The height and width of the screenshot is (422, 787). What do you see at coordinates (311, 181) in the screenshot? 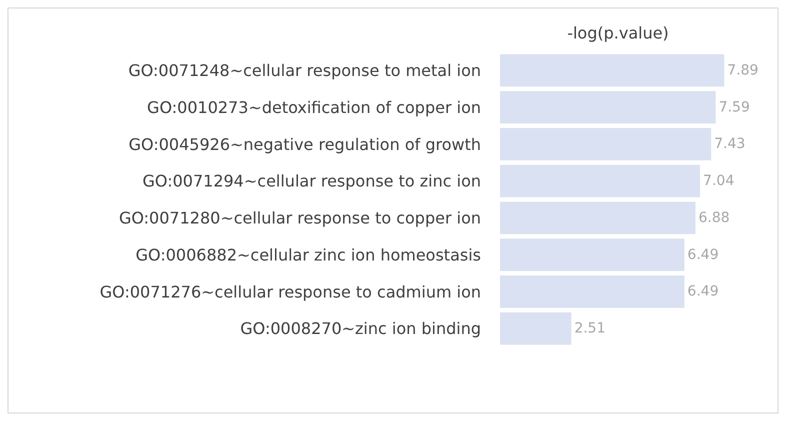
I see `y-tick-label: GO:0071294~cellular response to zinc ion` at bounding box center [311, 181].